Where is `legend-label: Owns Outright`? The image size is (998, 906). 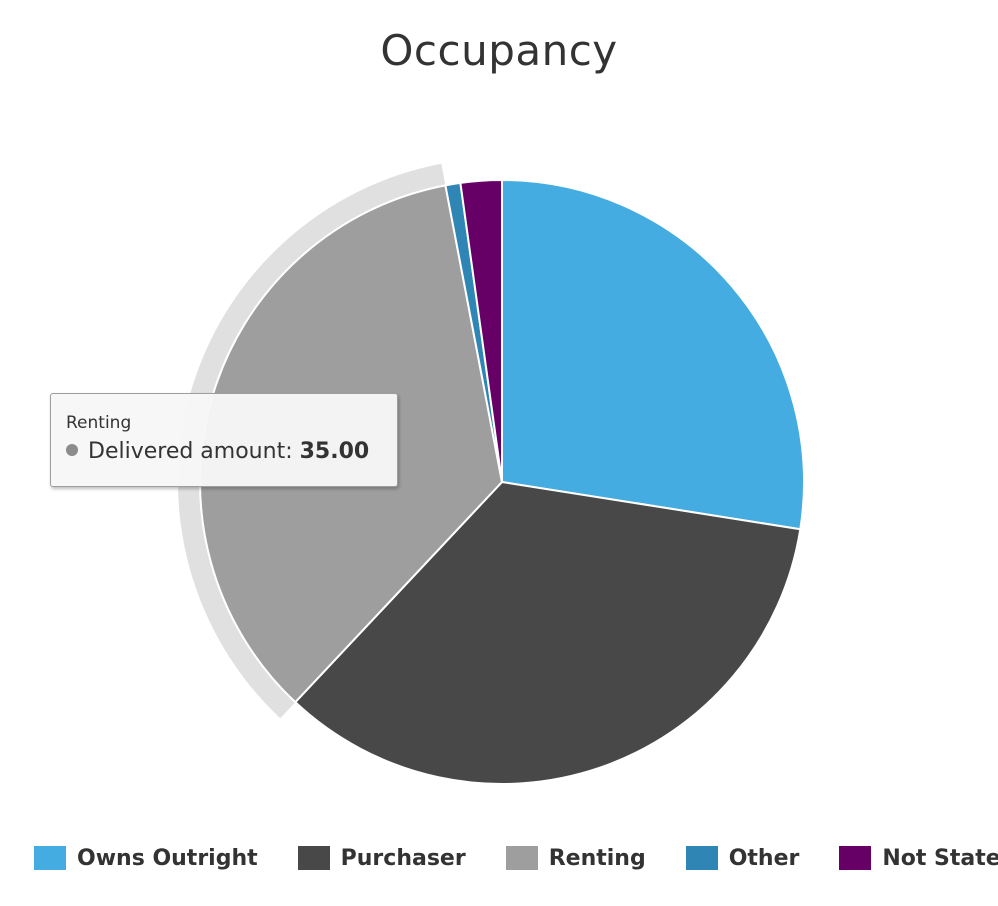
legend-label: Owns Outright is located at coordinates (167, 858).